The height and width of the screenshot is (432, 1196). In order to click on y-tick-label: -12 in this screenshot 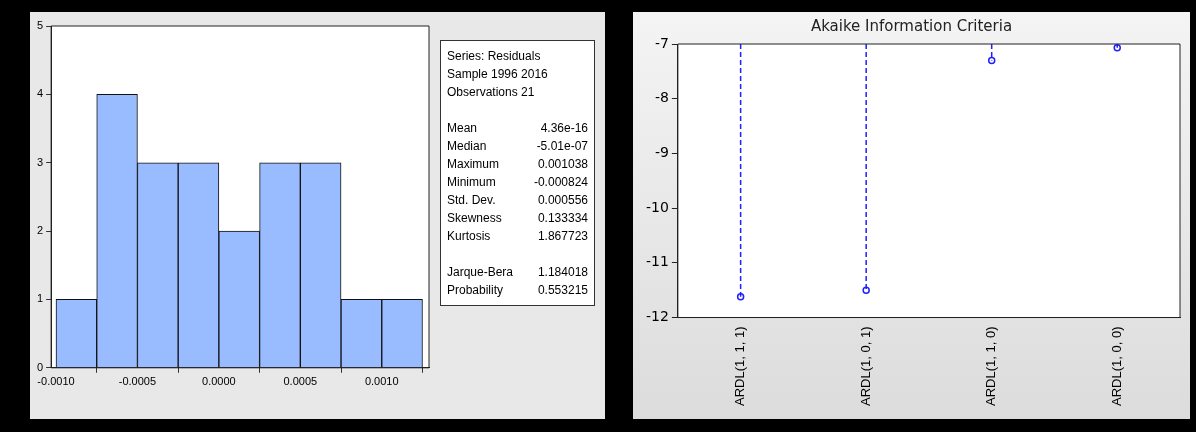, I will do `click(657, 316)`.